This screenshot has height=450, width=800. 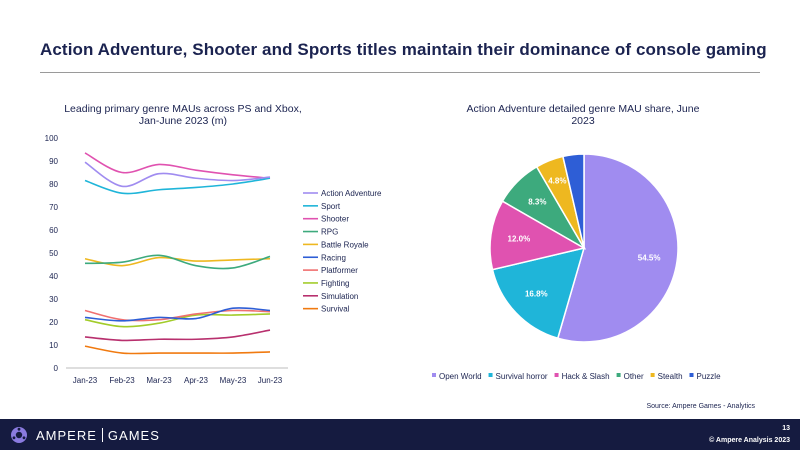 What do you see at coordinates (538, 235) in the screenshot?
I see `pie-slice-hack-slash` at bounding box center [538, 235].